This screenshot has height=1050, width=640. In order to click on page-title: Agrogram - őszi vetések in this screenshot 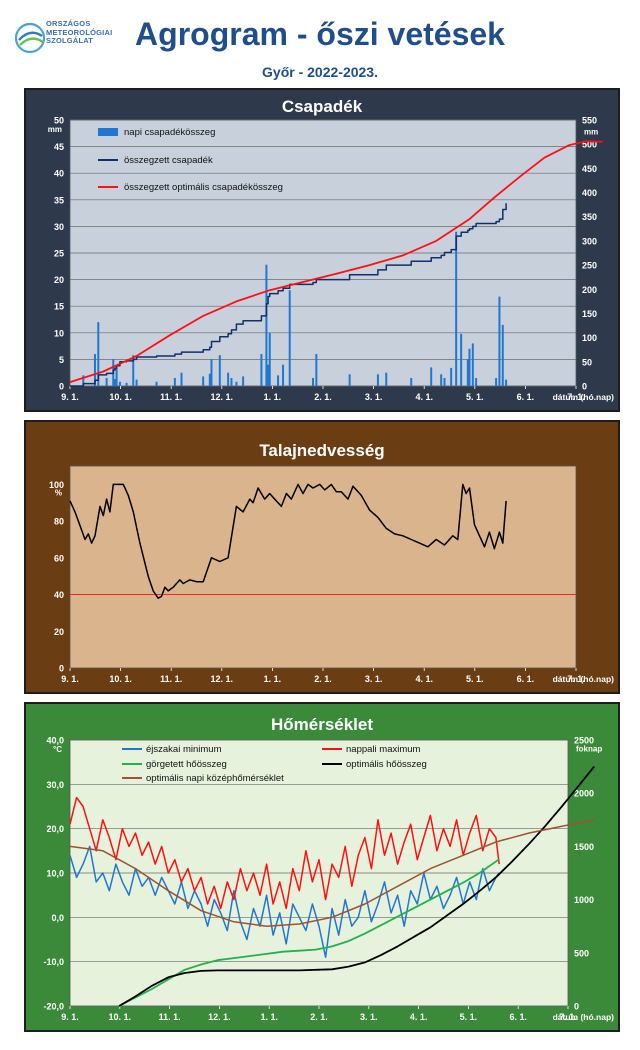, I will do `click(320, 34)`.